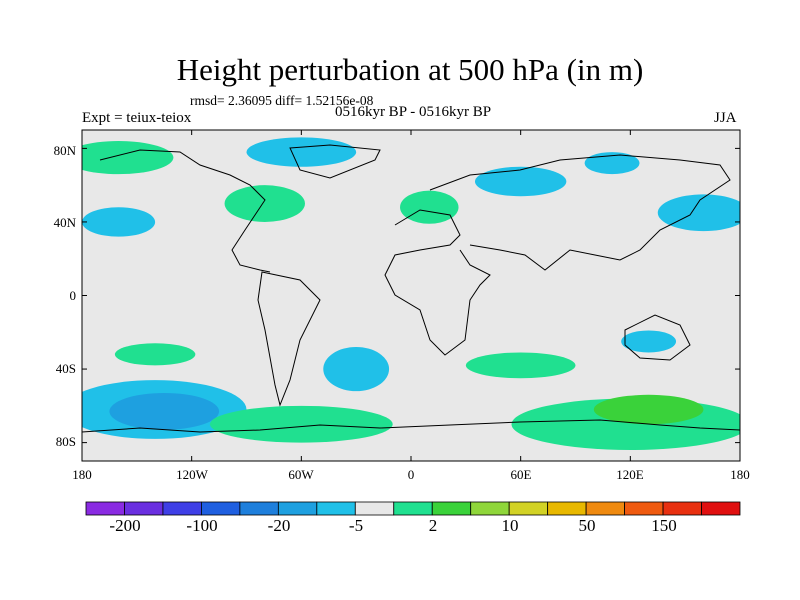 The image size is (800, 600). I want to click on lon-tick-label: 60W, so click(301, 474).